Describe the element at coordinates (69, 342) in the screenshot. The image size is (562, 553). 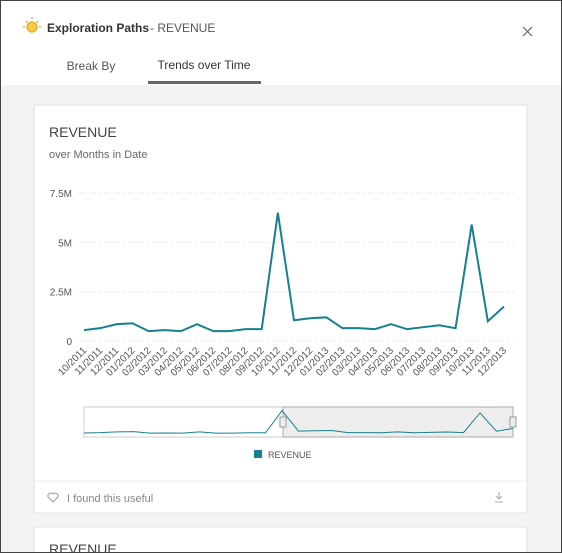
I see `y-tick-label: 0` at that location.